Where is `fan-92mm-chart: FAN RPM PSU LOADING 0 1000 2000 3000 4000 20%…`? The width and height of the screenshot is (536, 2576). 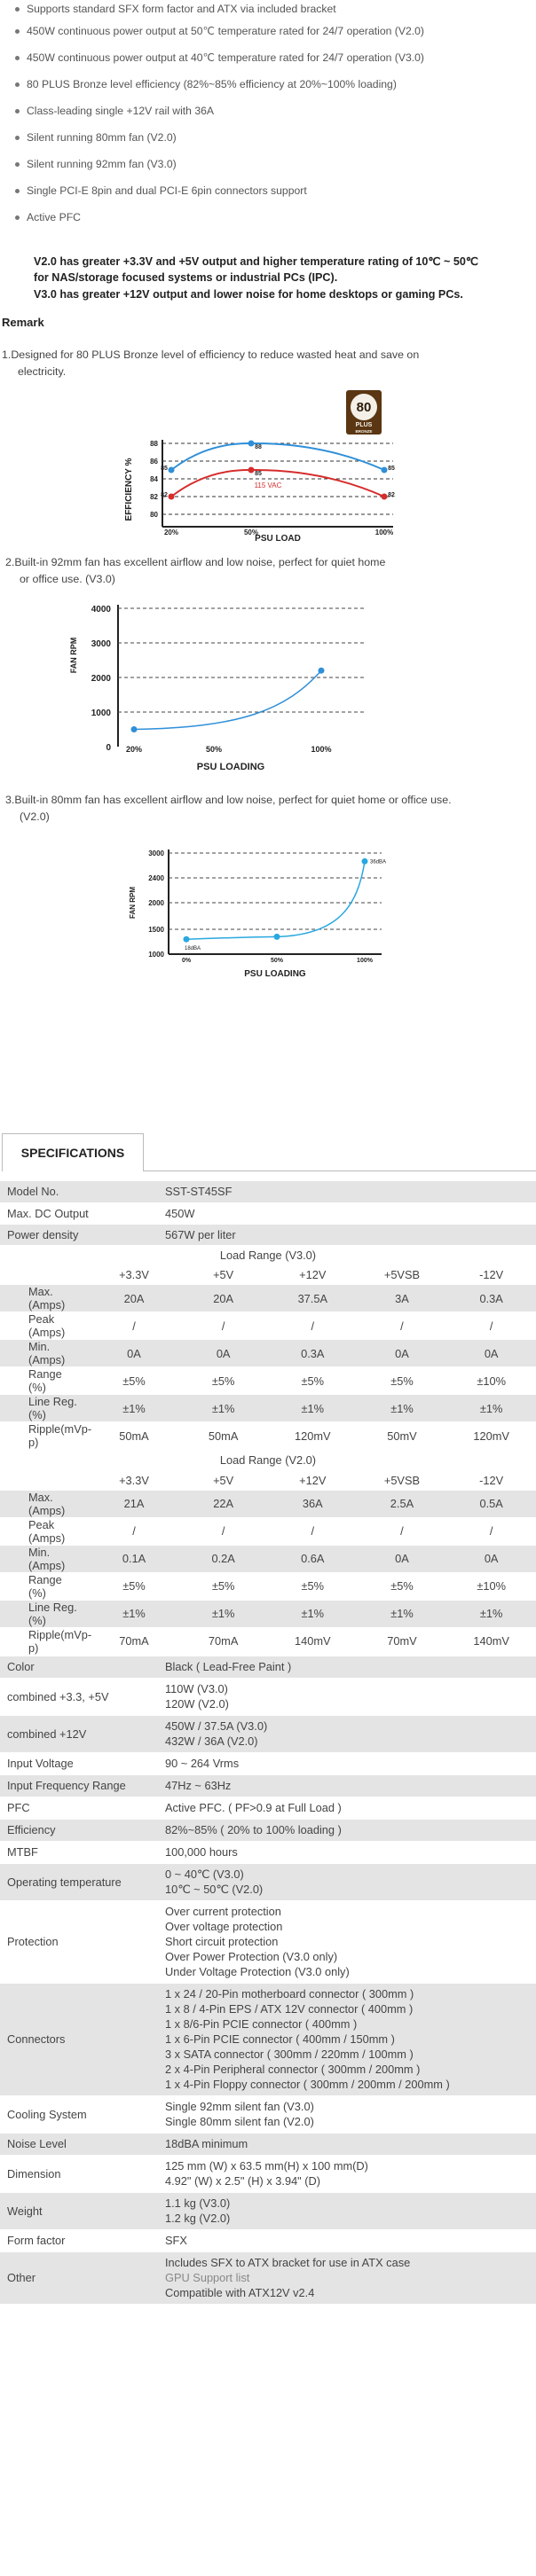
fan-92mm-chart: FAN RPM PSU LOADING 0 1000 2000 3000 4000 20%… is located at coordinates (217, 682).